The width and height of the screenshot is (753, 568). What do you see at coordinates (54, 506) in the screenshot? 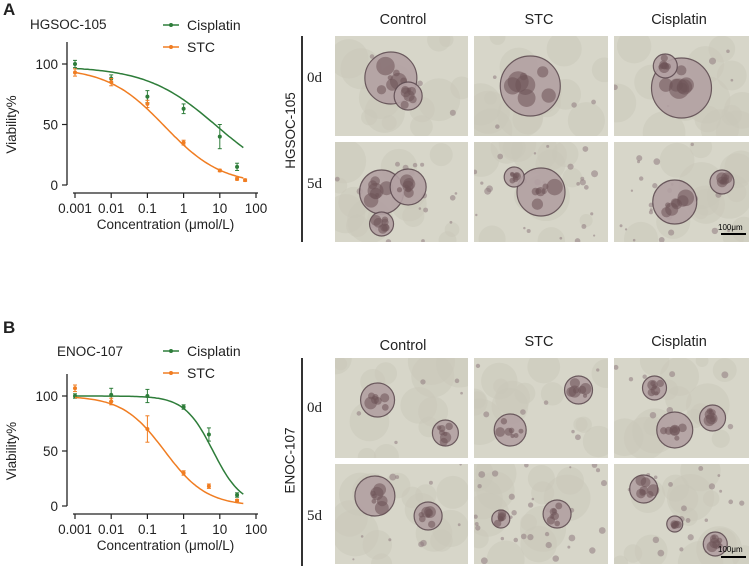
I see `y-tick-label: 0` at bounding box center [54, 506].